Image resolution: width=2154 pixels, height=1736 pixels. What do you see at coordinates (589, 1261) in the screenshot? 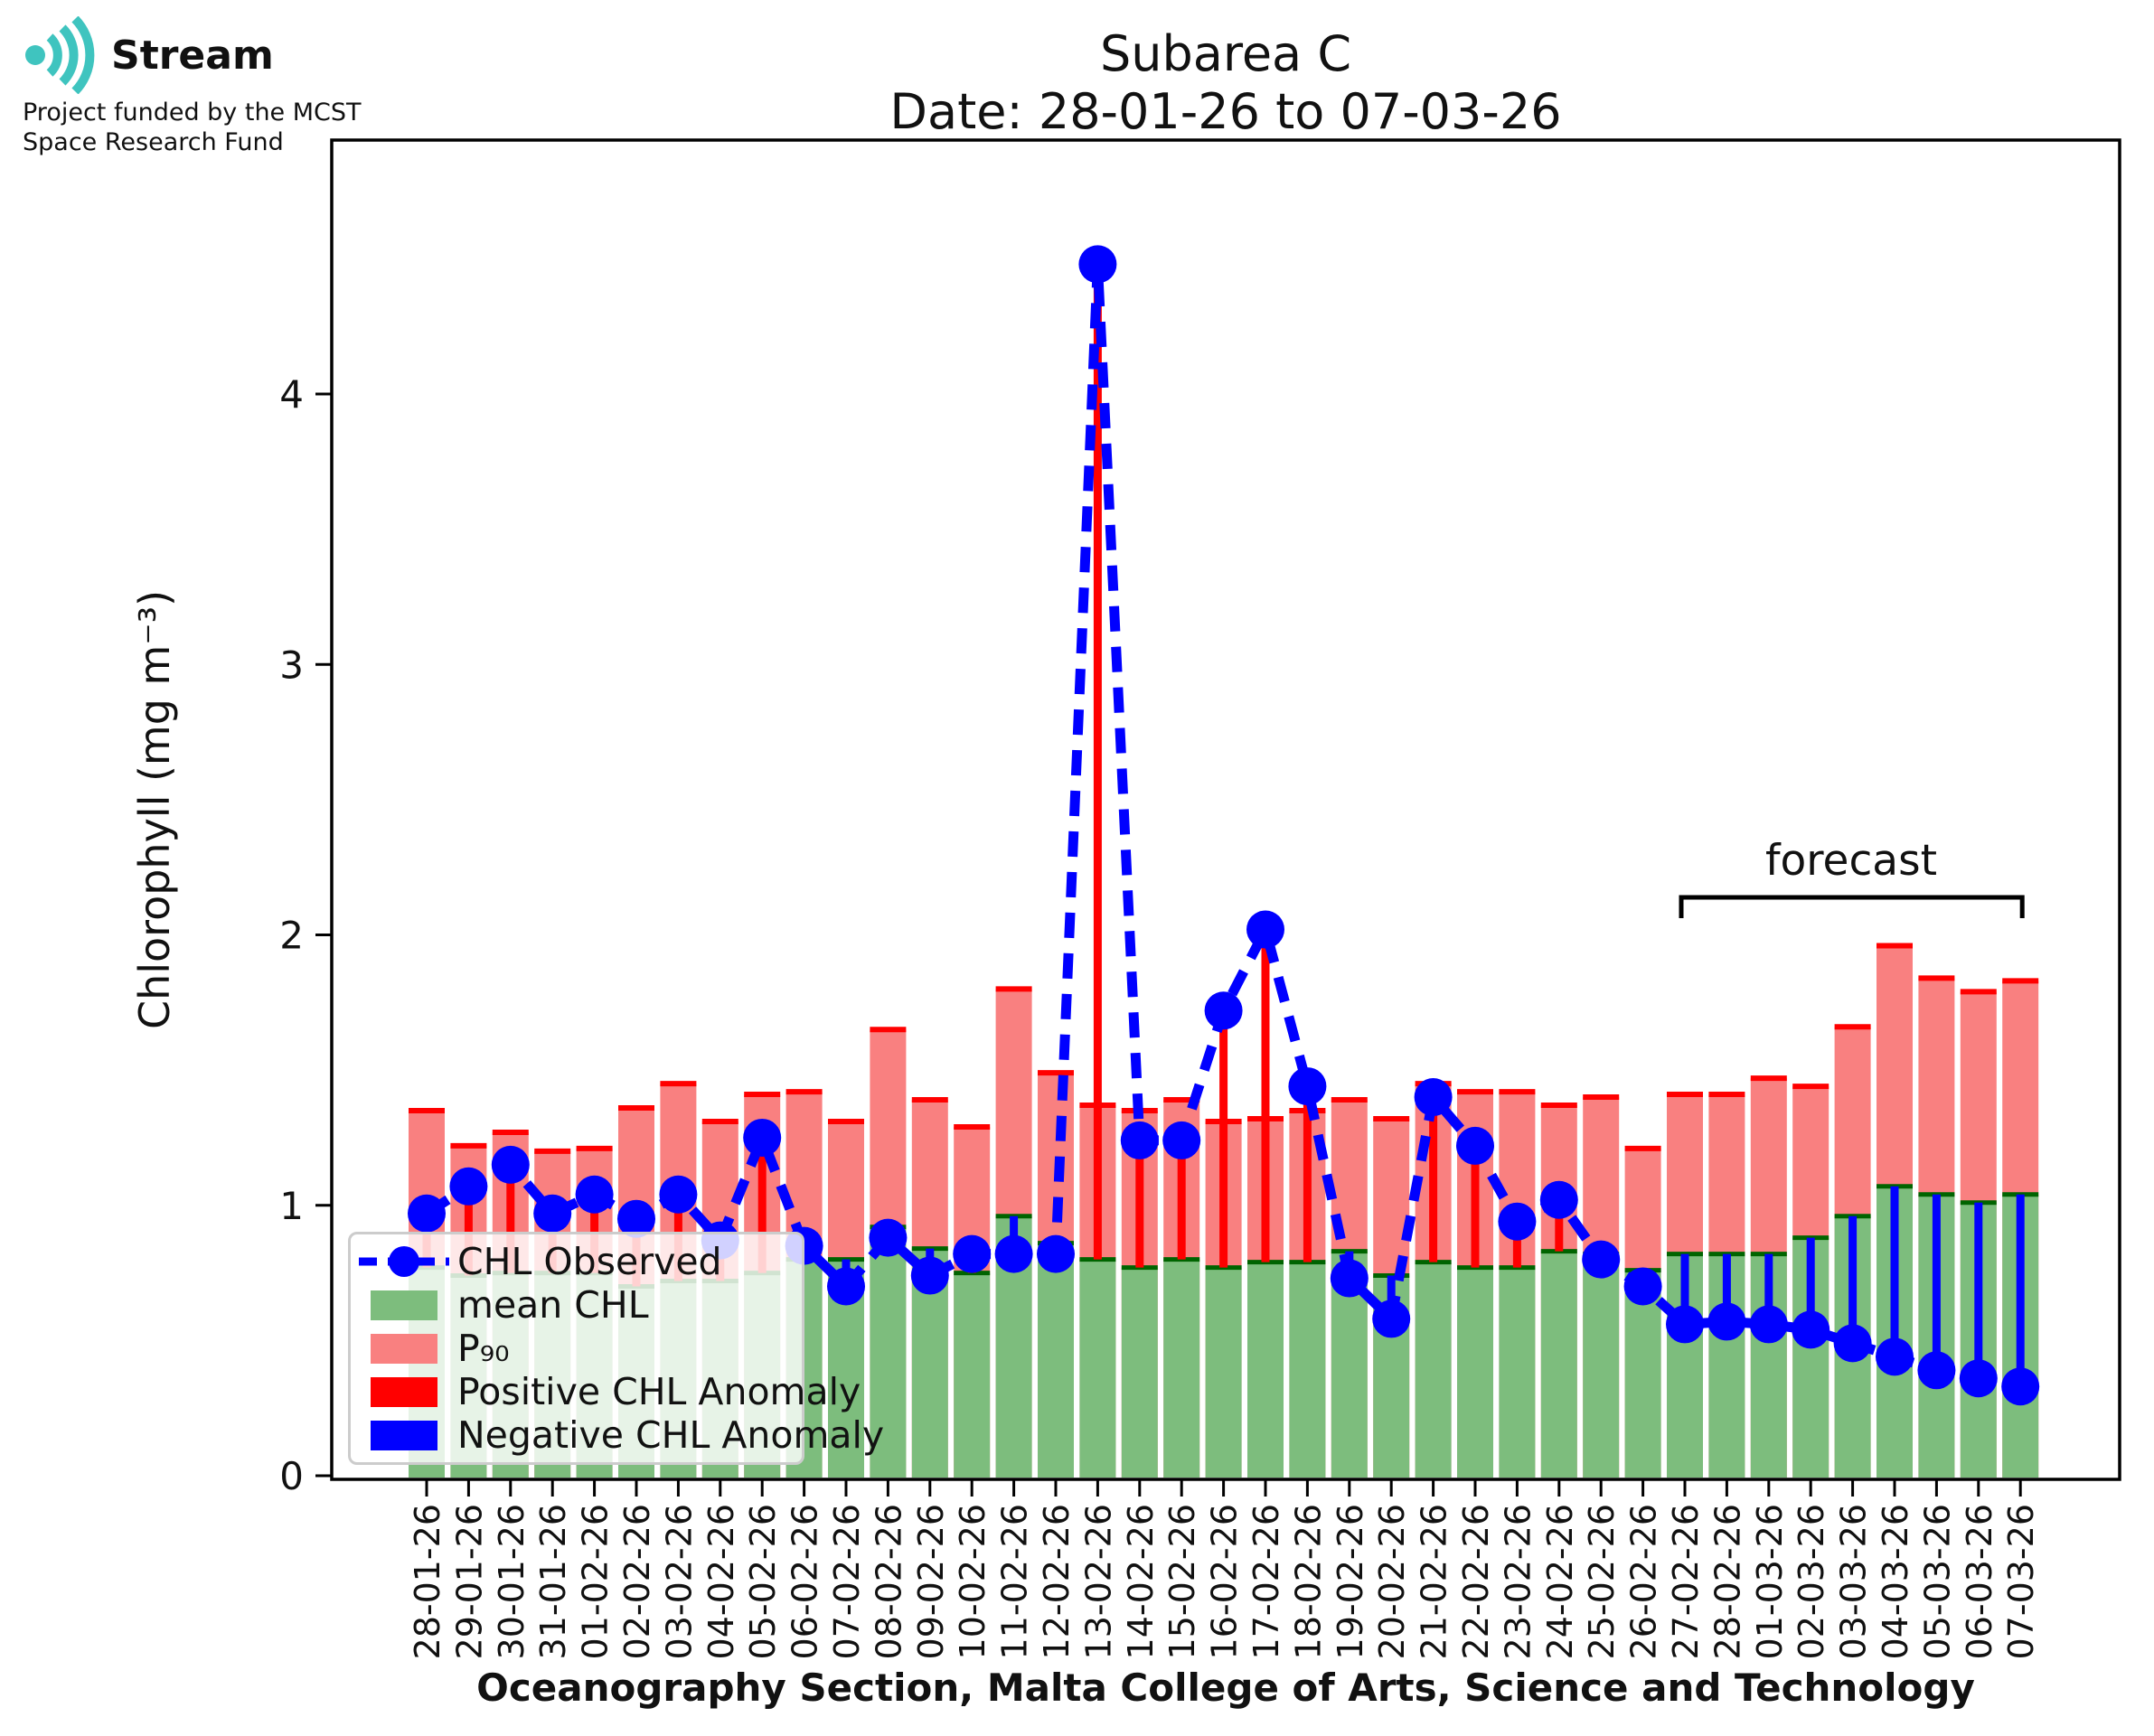
I see `legend-label: CHL Observed` at bounding box center [589, 1261].